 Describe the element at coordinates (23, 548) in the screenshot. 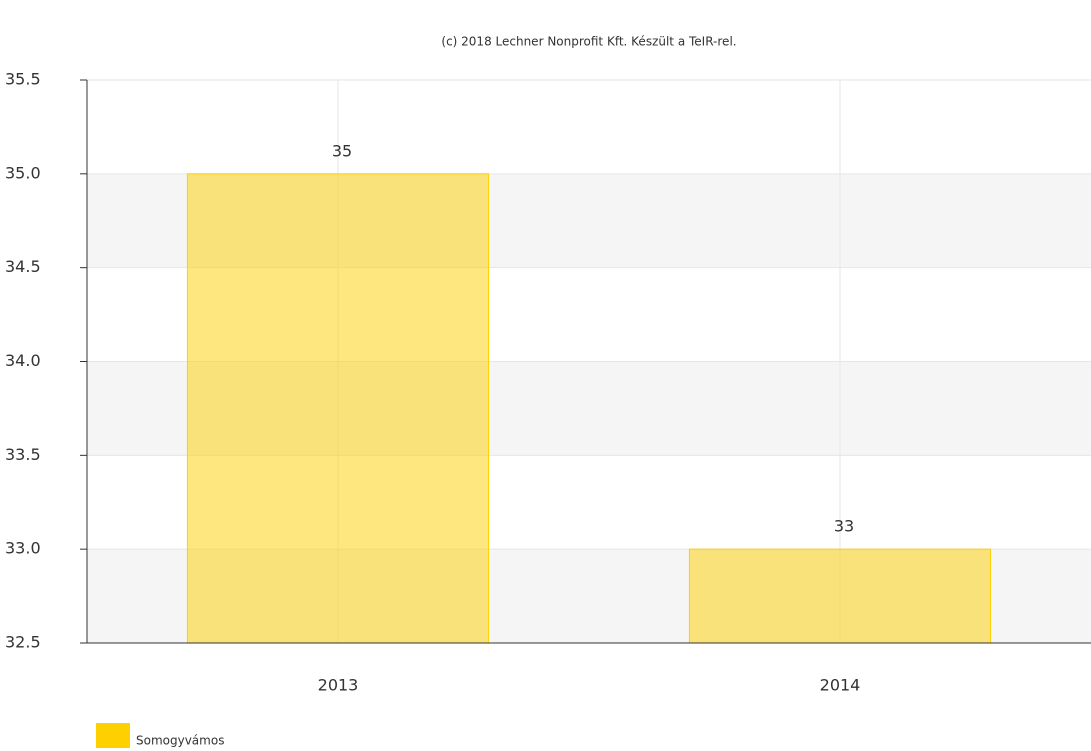

I see `y-tick-label: 33.0` at that location.